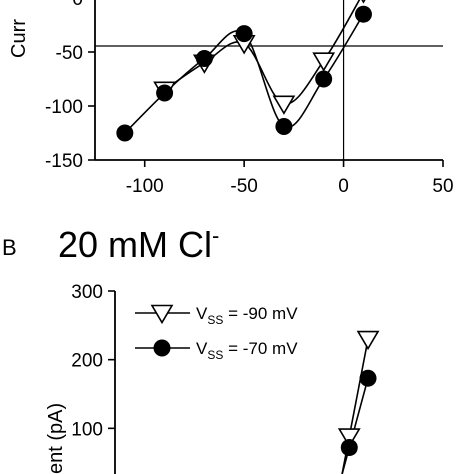 Image resolution: width=474 pixels, height=474 pixels. I want to click on panel-b-letter: B, so click(9, 247).